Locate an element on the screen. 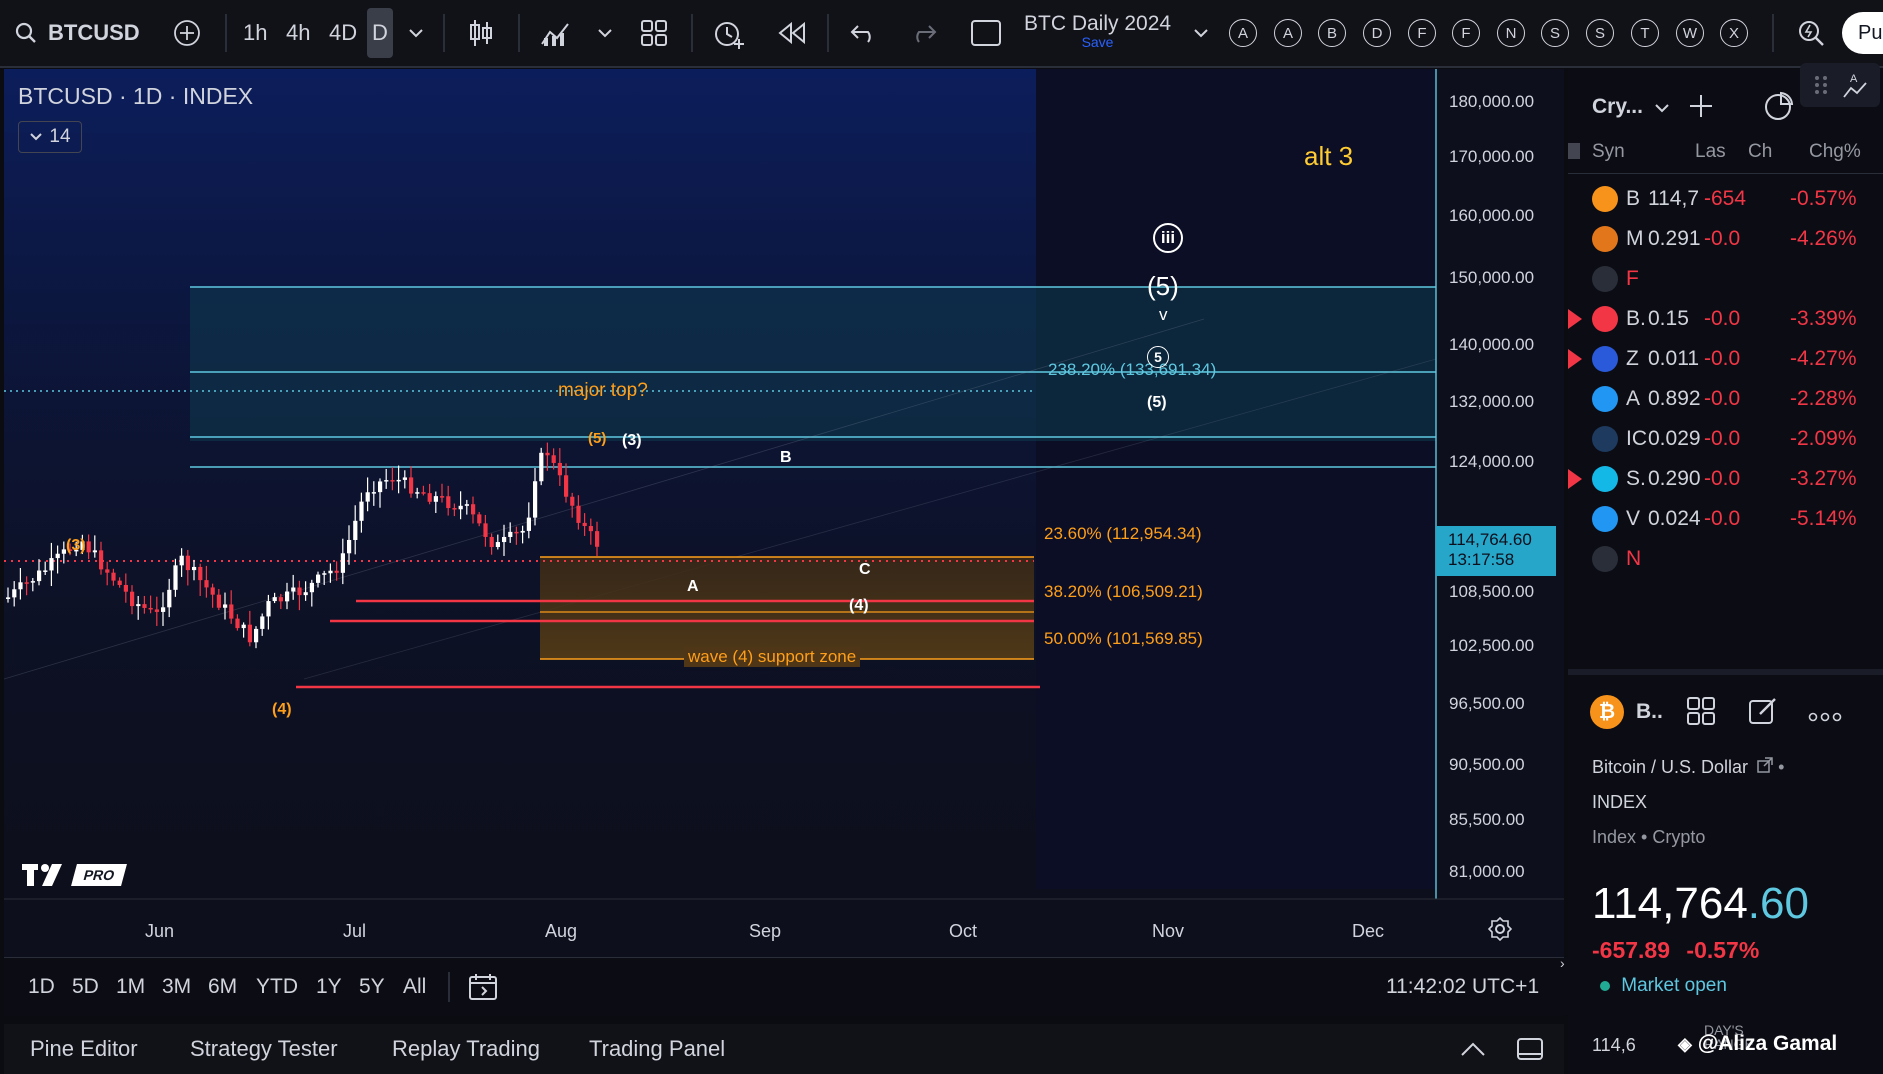  layout-name-button: BTC Daily 2024 Save is located at coordinates (1097, 31).